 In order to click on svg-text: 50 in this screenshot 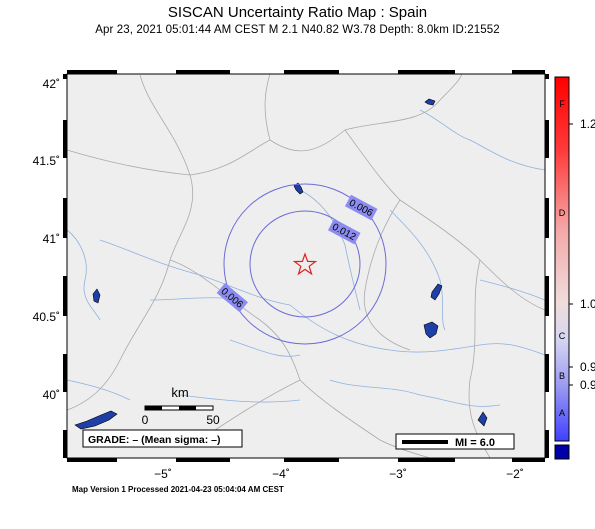, I will do `click(213, 420)`.